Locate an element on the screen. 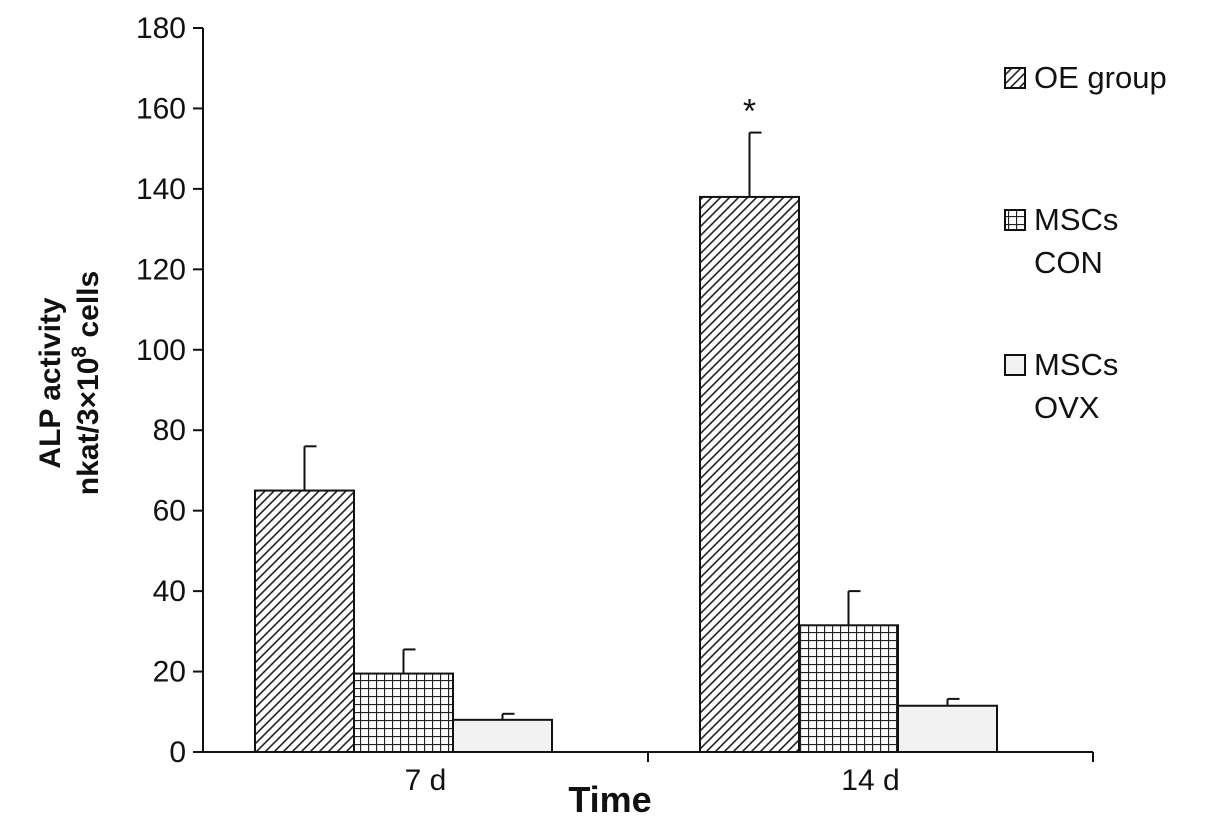  error-bar-oe-group-7-d is located at coordinates (310, 468).